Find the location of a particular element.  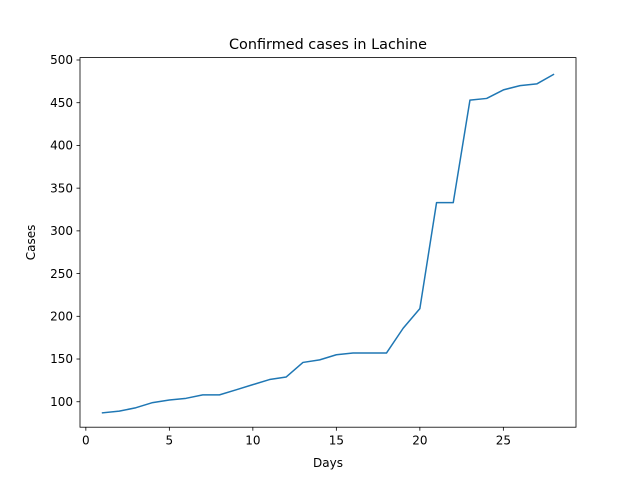

y-tick-label: 250 is located at coordinates (61, 274).